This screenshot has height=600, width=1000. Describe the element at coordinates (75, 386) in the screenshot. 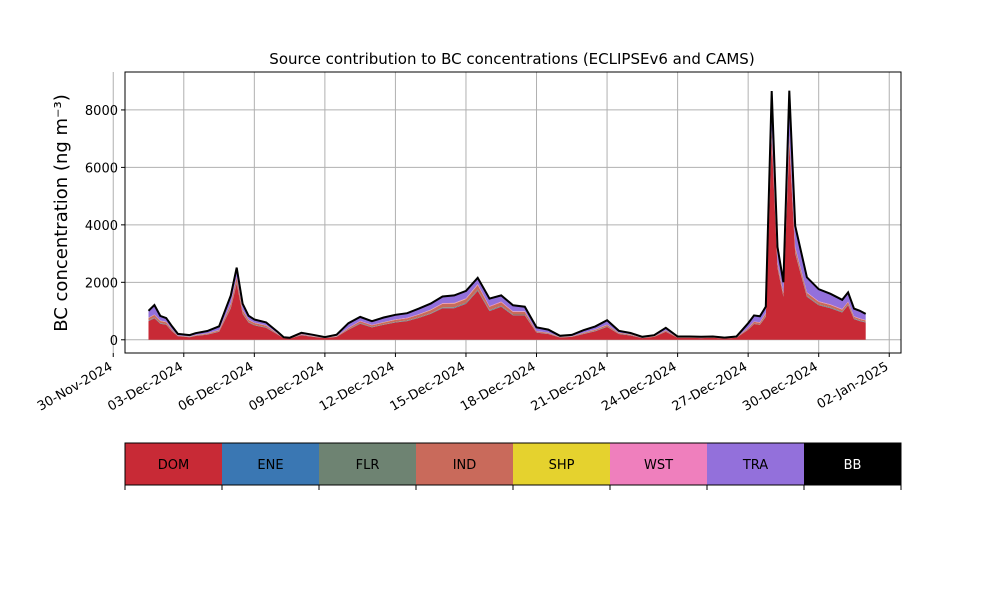

I see `x-tick-label: 30-Nov-2024` at that location.